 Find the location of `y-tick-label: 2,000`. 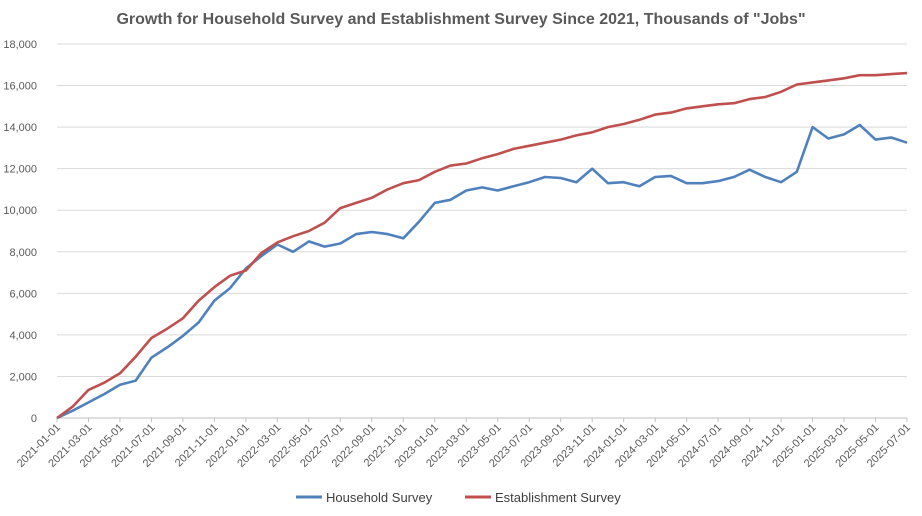

y-tick-label: 2,000 is located at coordinates (23, 377).